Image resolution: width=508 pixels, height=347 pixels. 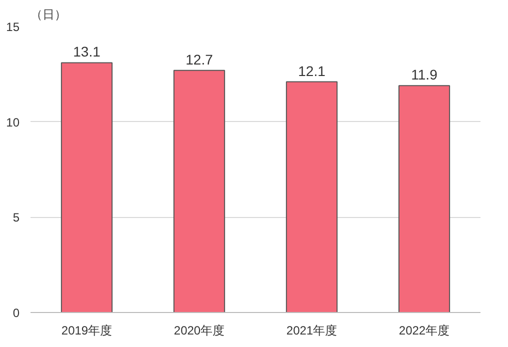 I want to click on x-tick-label: 2021年度, so click(x=312, y=331).